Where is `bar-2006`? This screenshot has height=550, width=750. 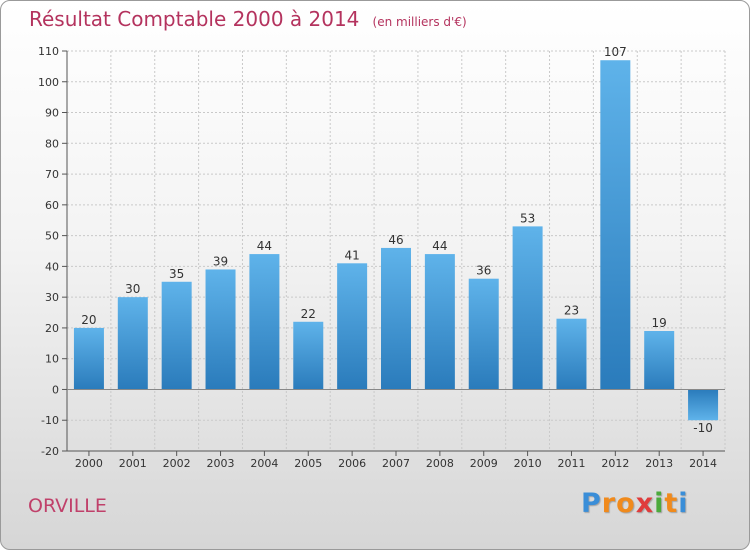 bar-2006 is located at coordinates (352, 326).